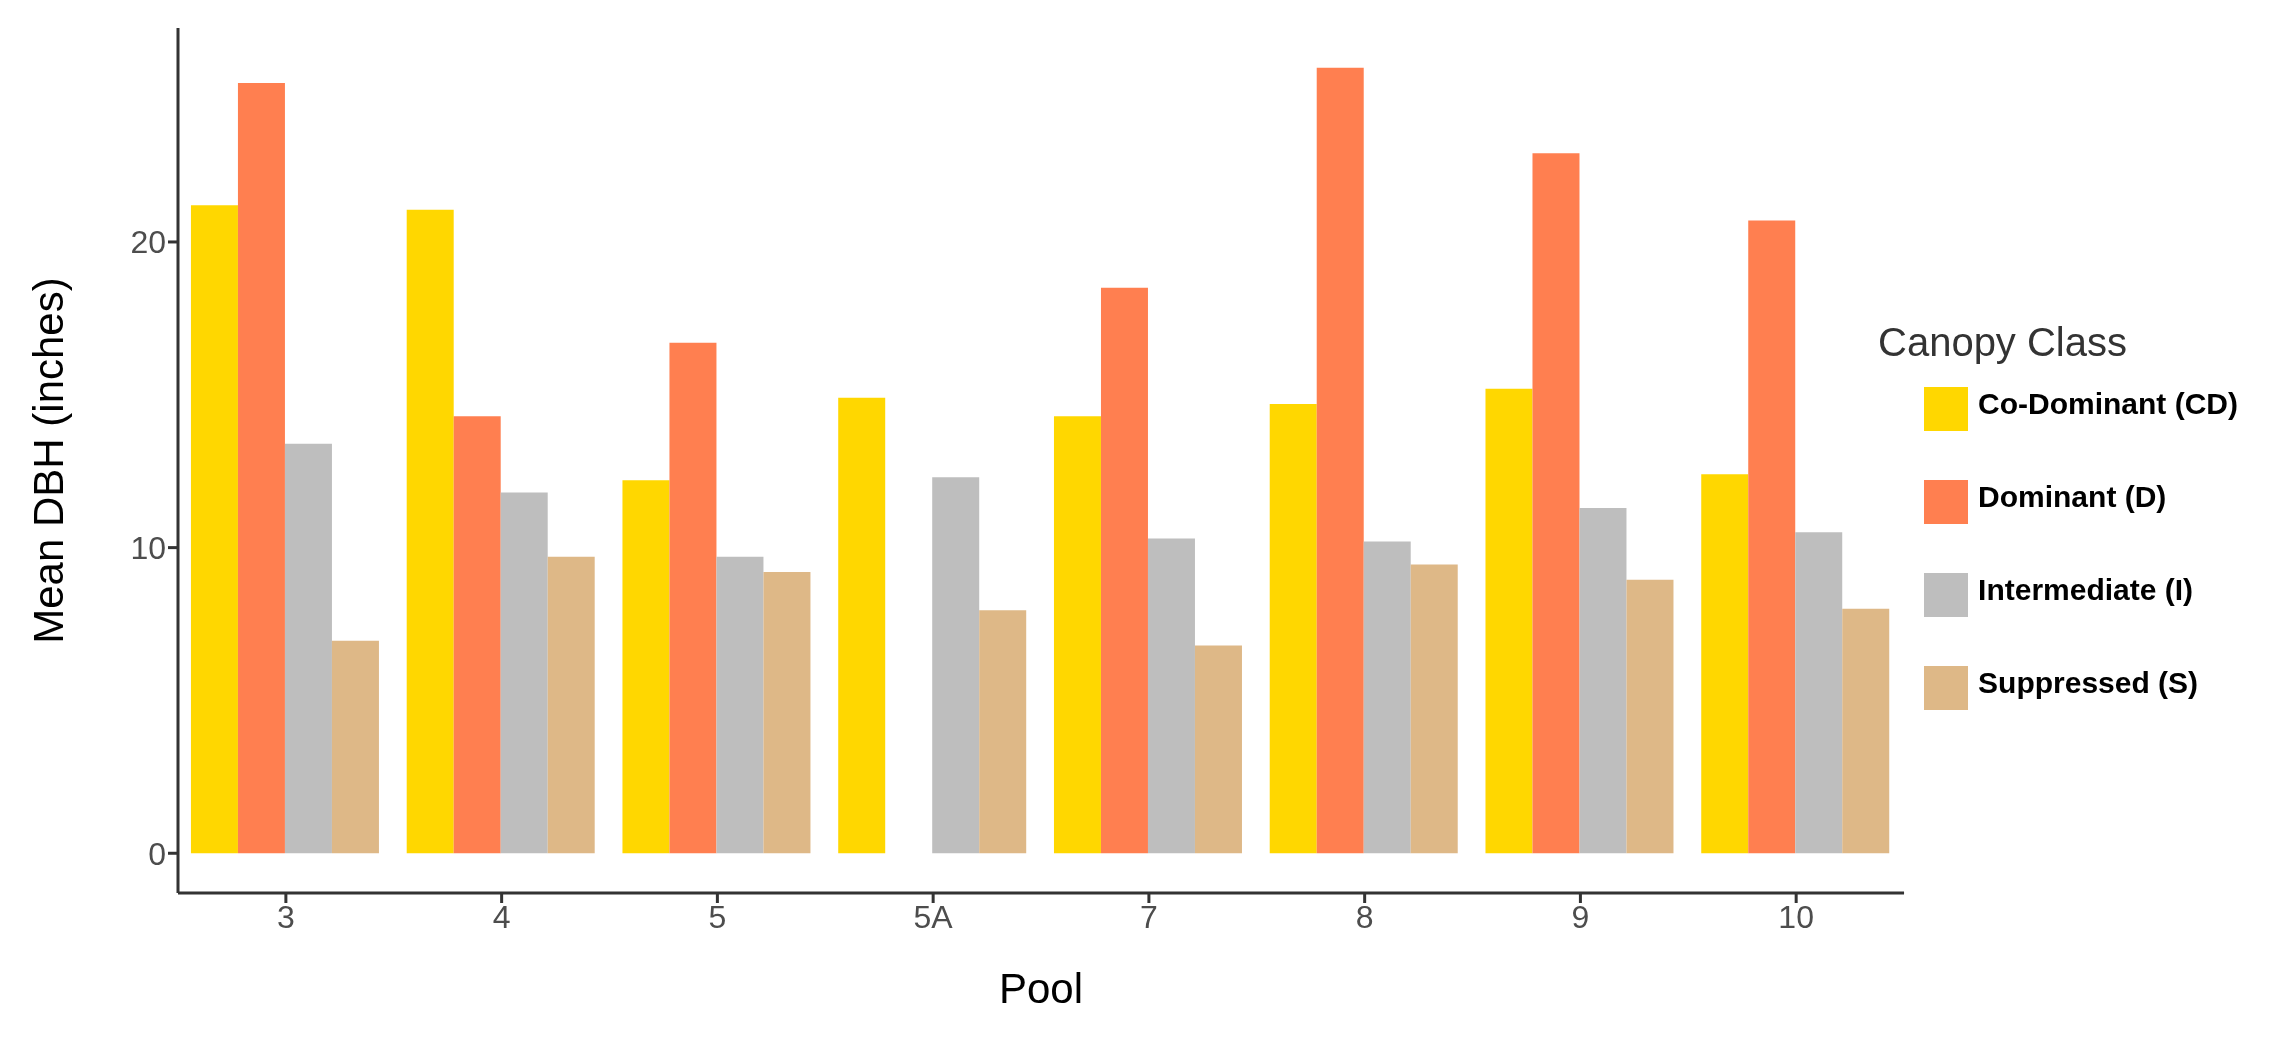 The image size is (2279, 1037). Describe the element at coordinates (501, 916) in the screenshot. I see `x-tick-label: 4` at that location.